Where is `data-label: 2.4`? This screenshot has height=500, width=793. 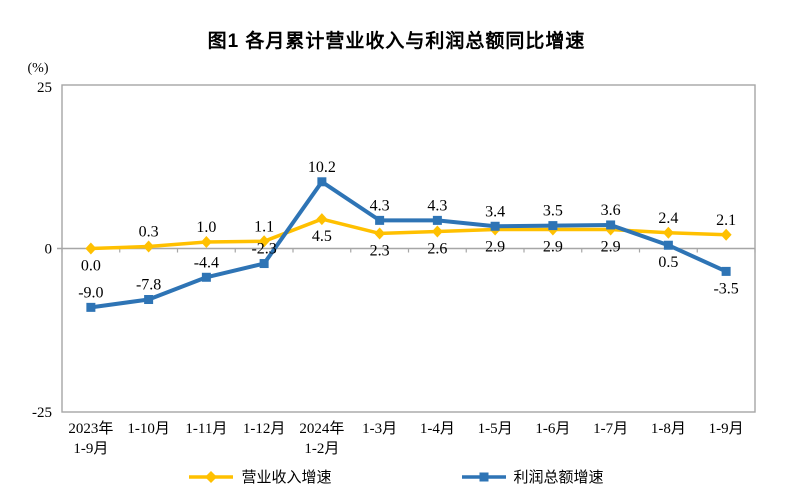
data-label: 2.4 is located at coordinates (668, 218).